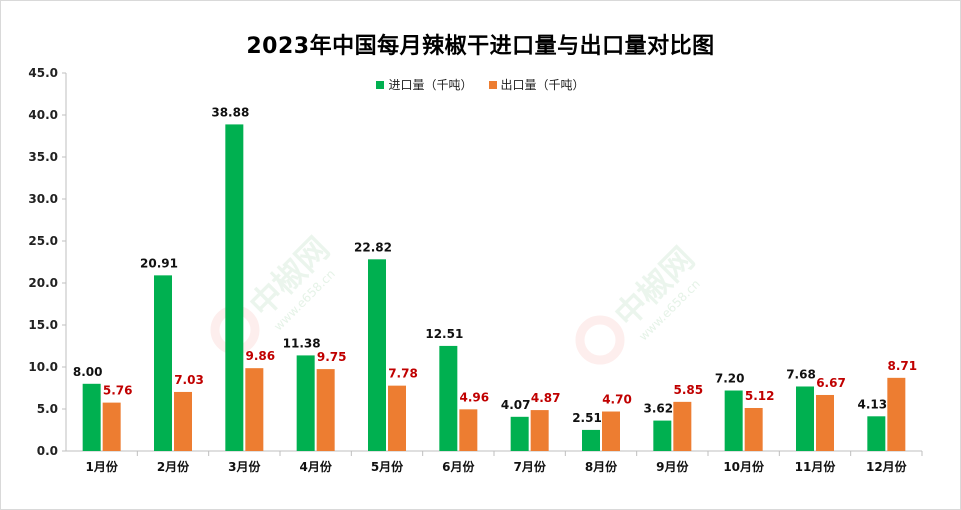 This screenshot has width=961, height=510. Describe the element at coordinates (475, 397) in the screenshot. I see `data-label-export: 4.96` at that location.